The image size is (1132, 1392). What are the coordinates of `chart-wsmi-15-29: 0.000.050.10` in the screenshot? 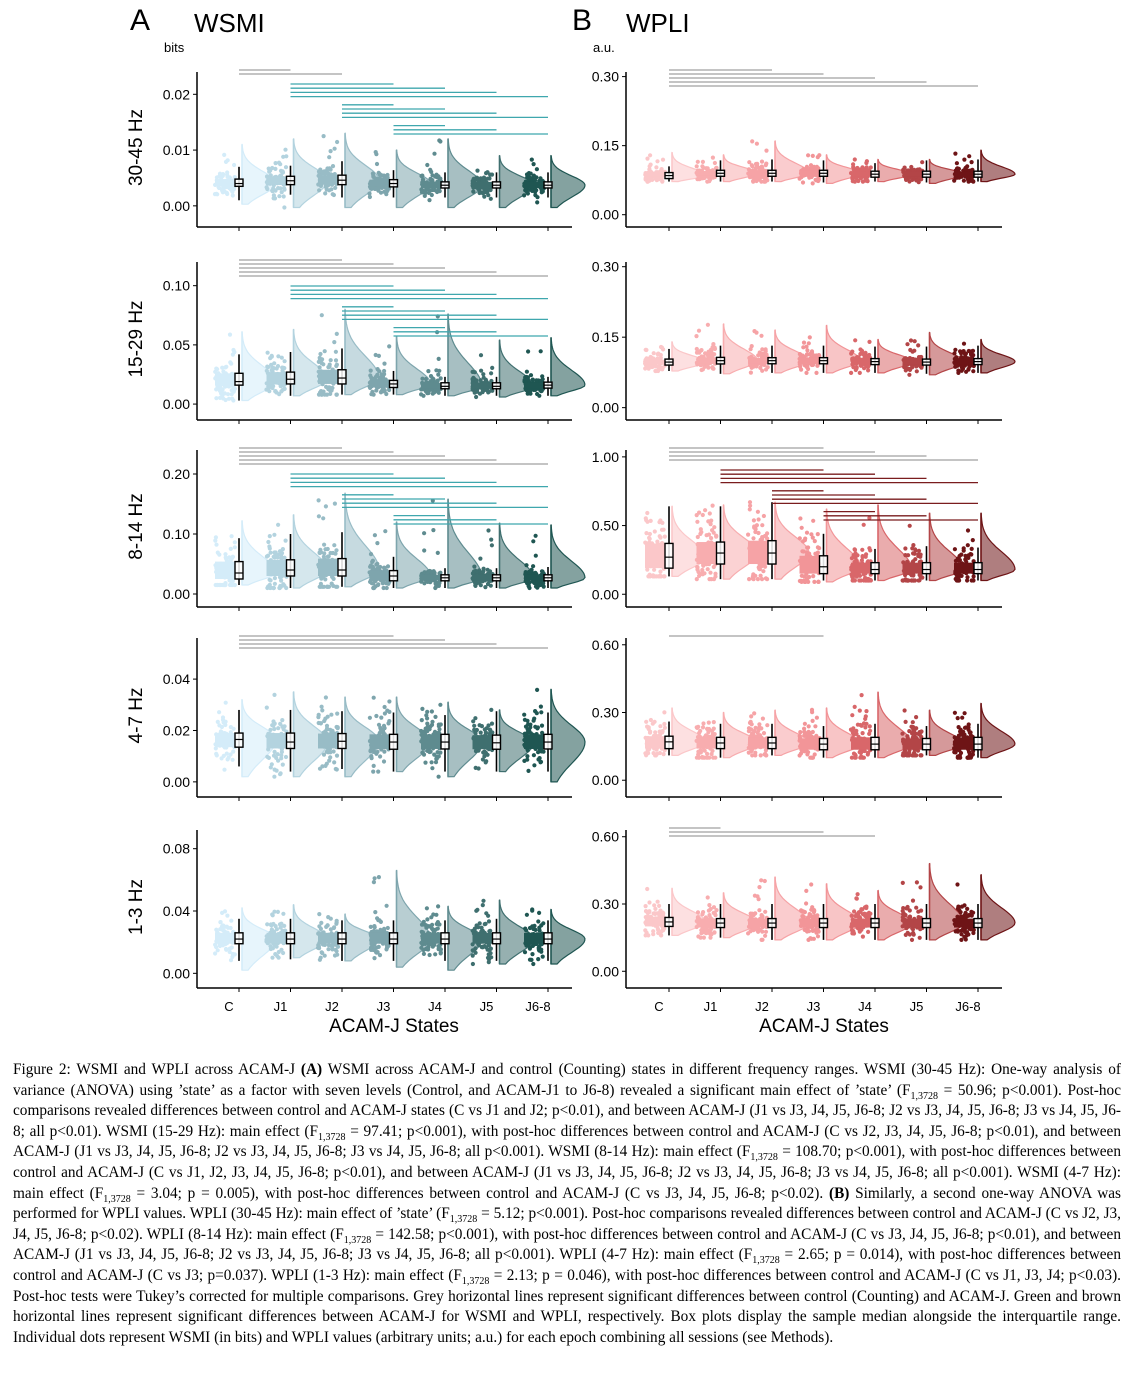 It's located at (374, 341).